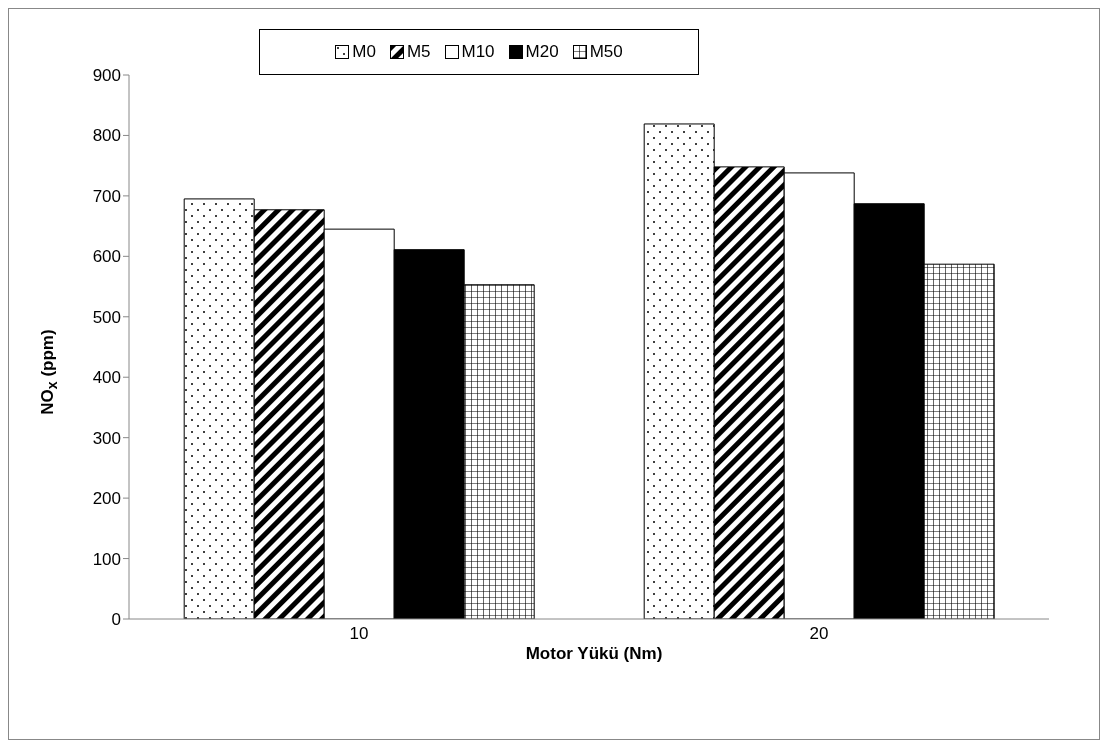 The image size is (1111, 751). Describe the element at coordinates (363, 52) in the screenshot. I see `legend-label: M0` at that location.